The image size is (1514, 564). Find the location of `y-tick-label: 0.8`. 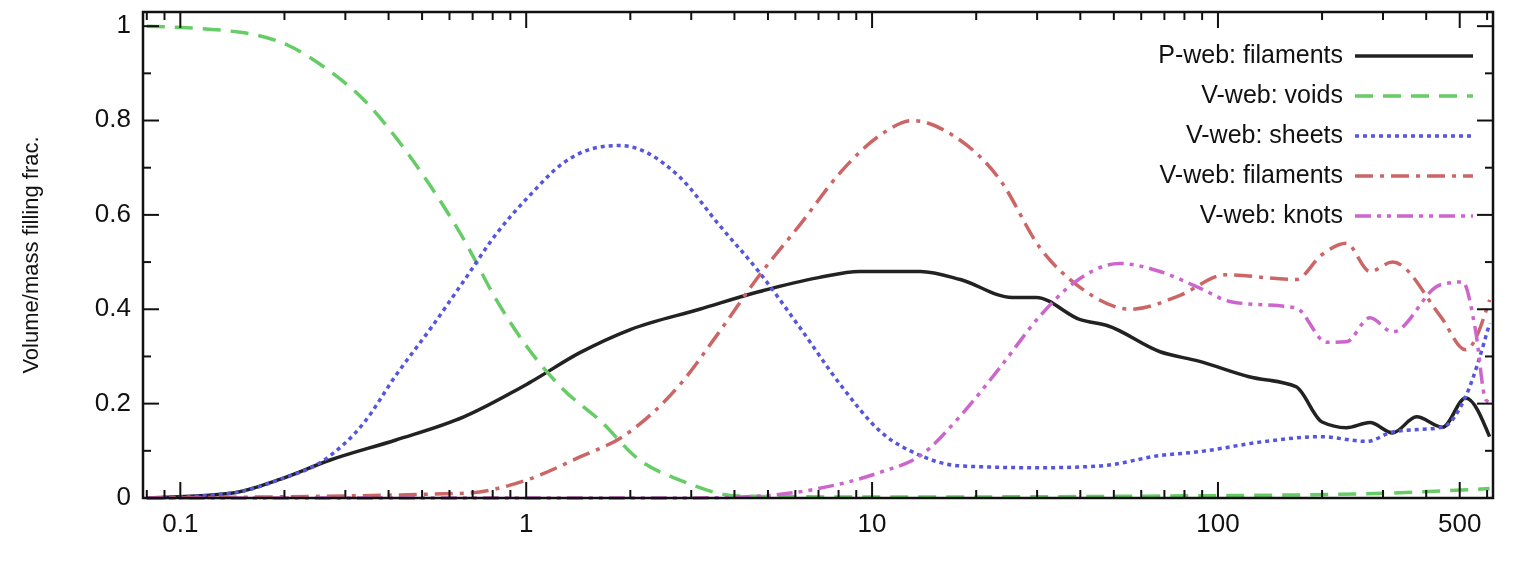

y-tick-label: 0.8 is located at coordinates (112, 118).